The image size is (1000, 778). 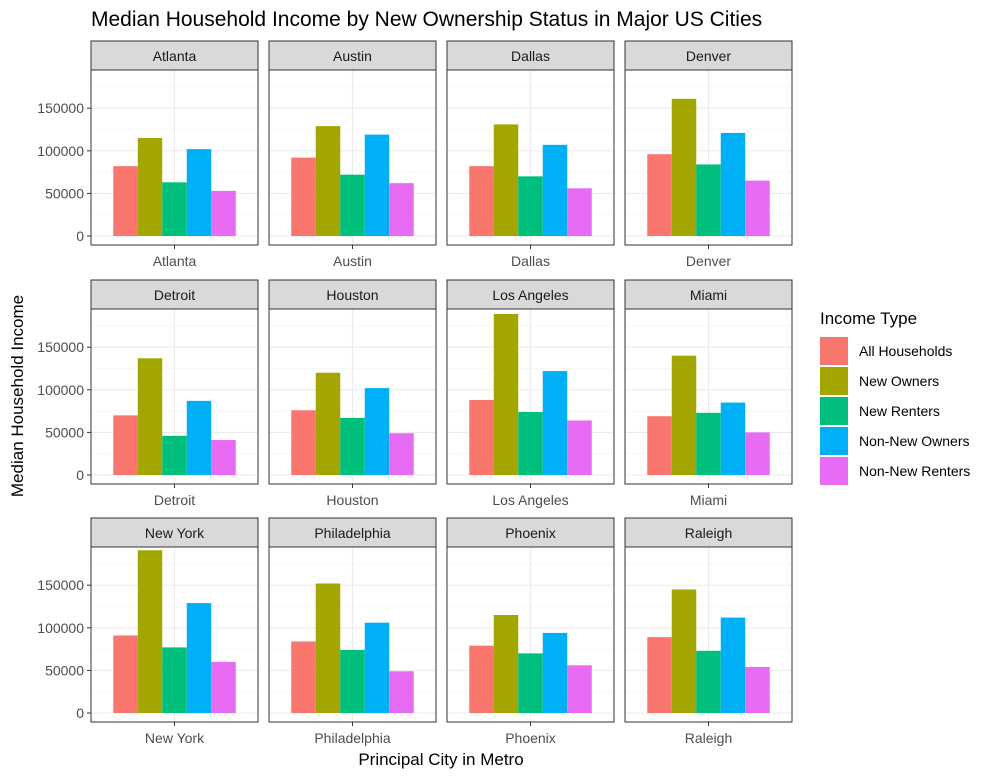 I want to click on x-tick-label: Denver, so click(x=708, y=261).